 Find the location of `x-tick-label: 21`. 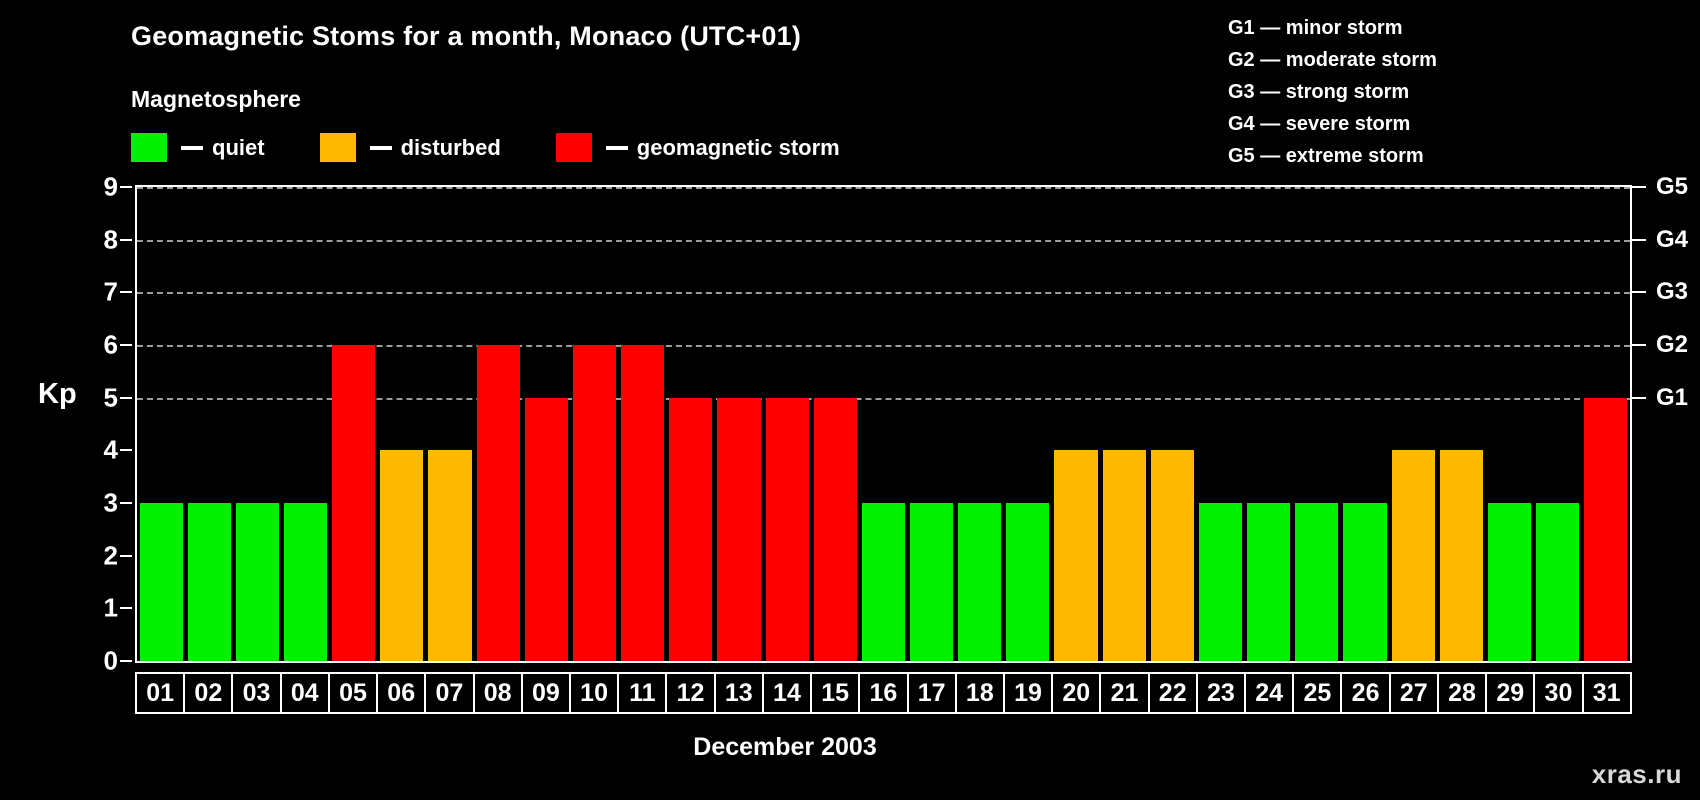

x-tick-label: 21 is located at coordinates (1125, 693).